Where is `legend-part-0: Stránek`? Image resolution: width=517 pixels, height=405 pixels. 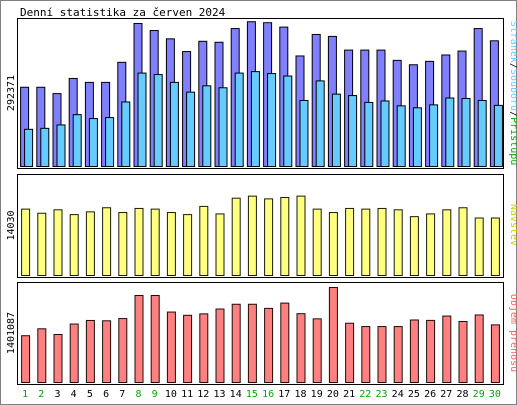 legend-part-0: Stránek is located at coordinates (512, 42).